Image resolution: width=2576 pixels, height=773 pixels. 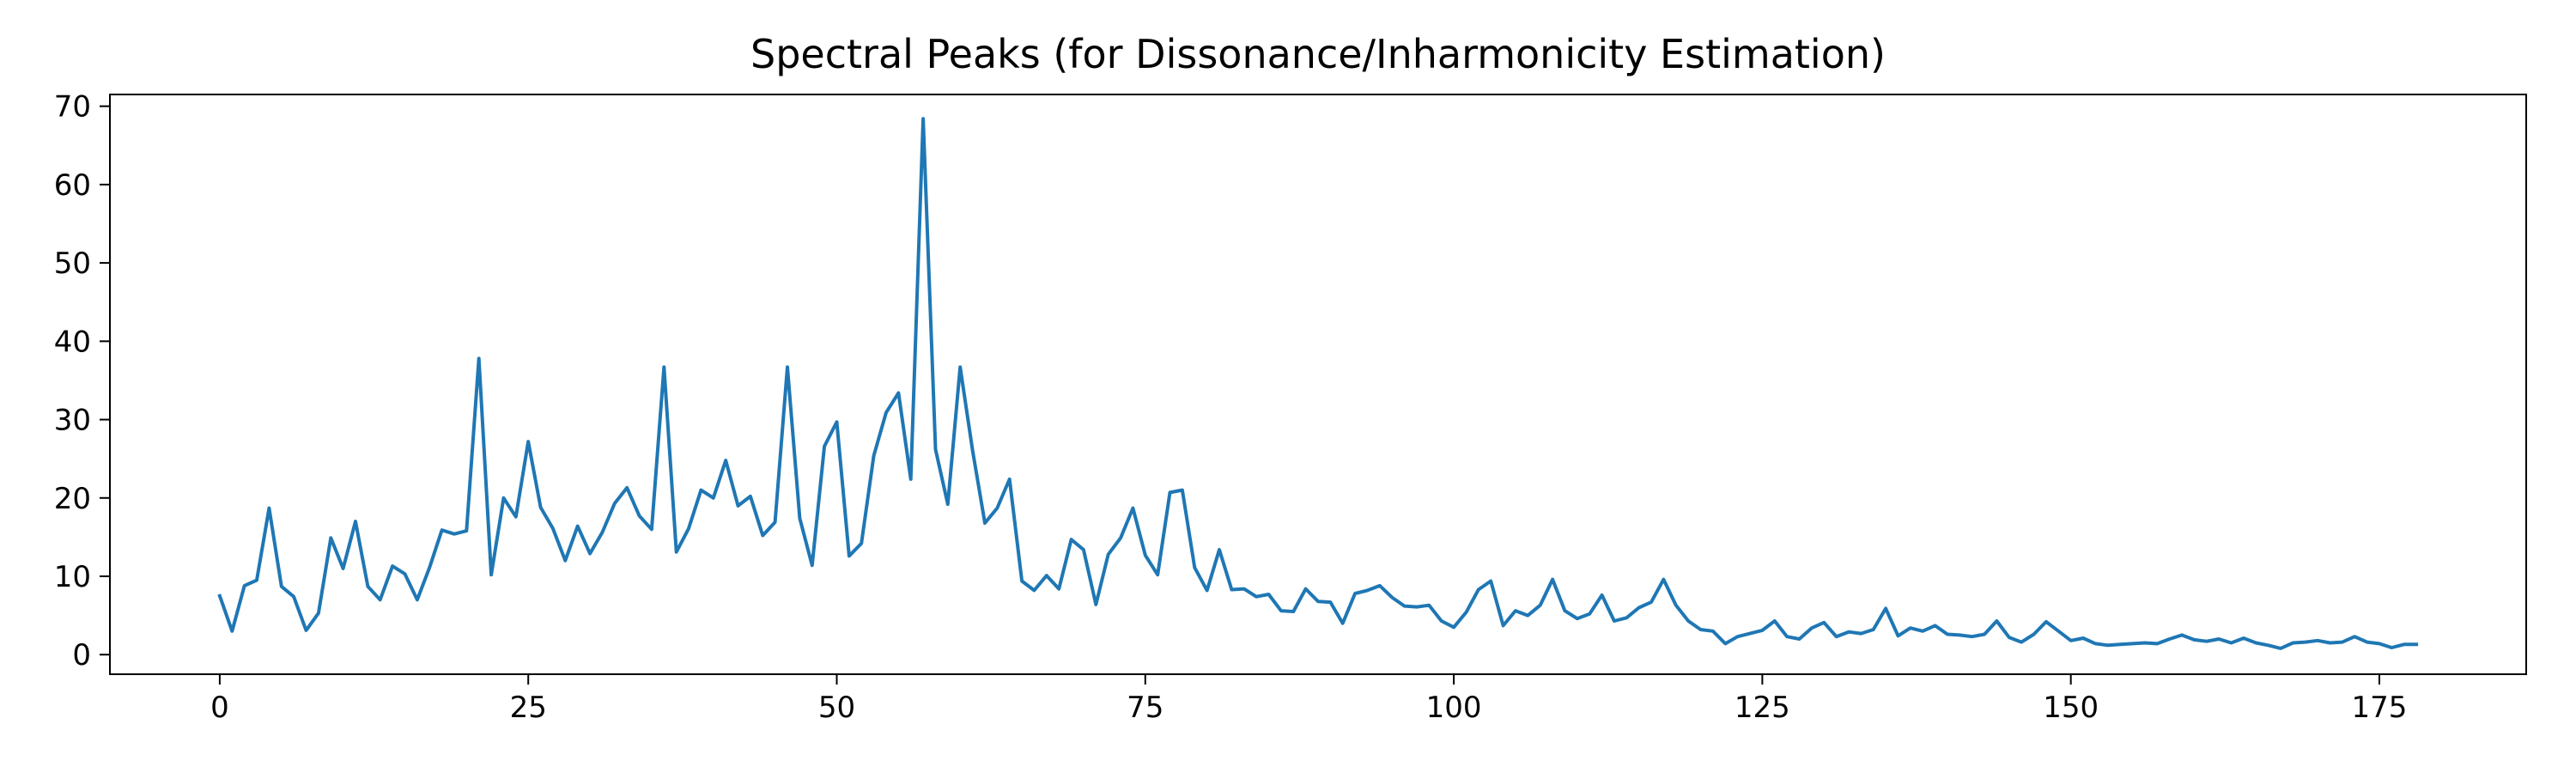 I want to click on y-tick-label: 50, so click(x=72, y=264).